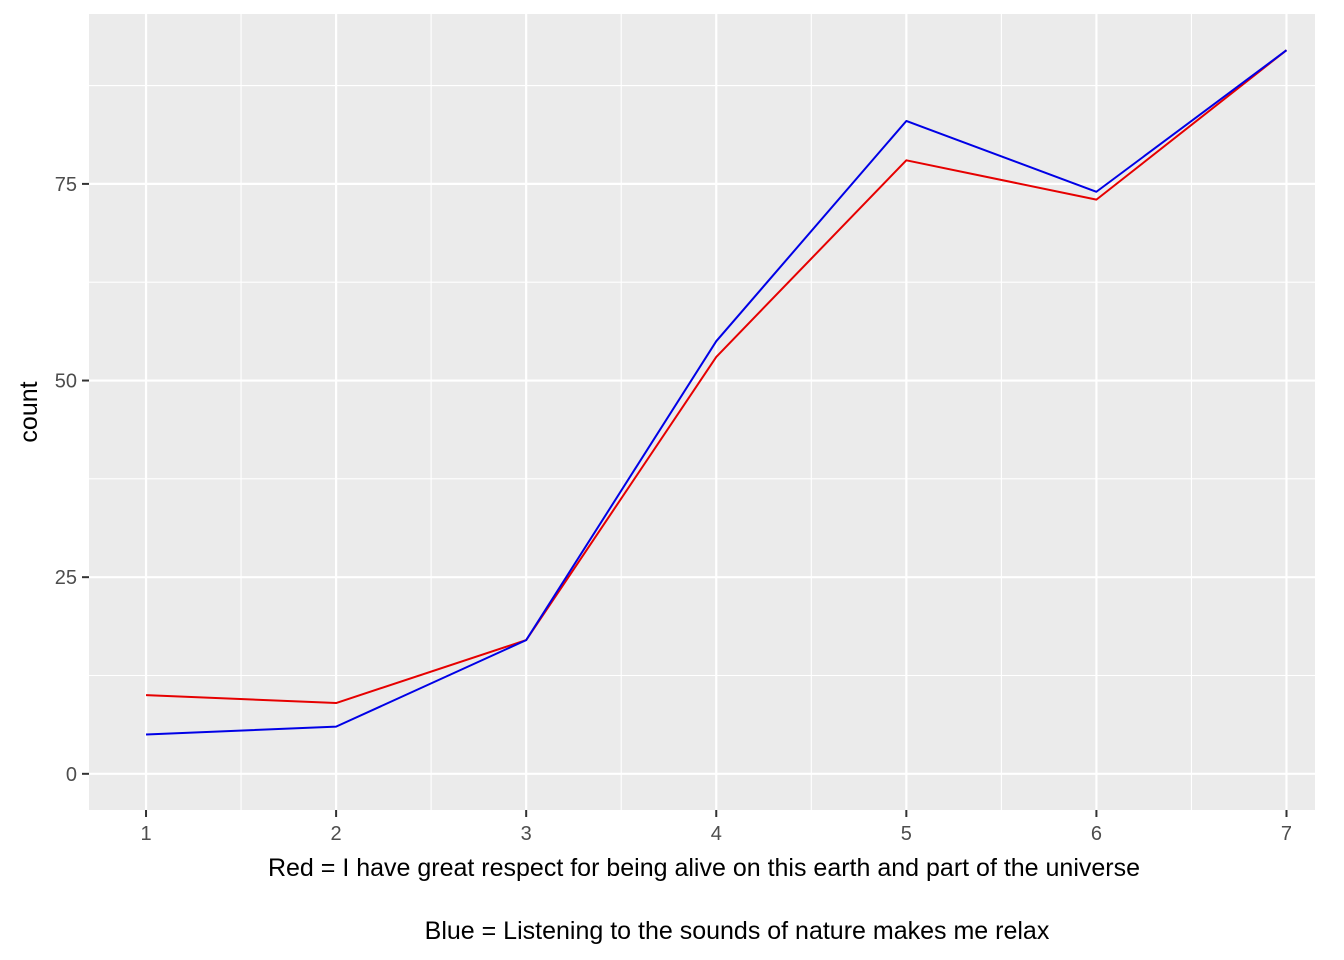 The image size is (1344, 960). What do you see at coordinates (71, 775) in the screenshot?
I see `y-tick-label: 0` at bounding box center [71, 775].